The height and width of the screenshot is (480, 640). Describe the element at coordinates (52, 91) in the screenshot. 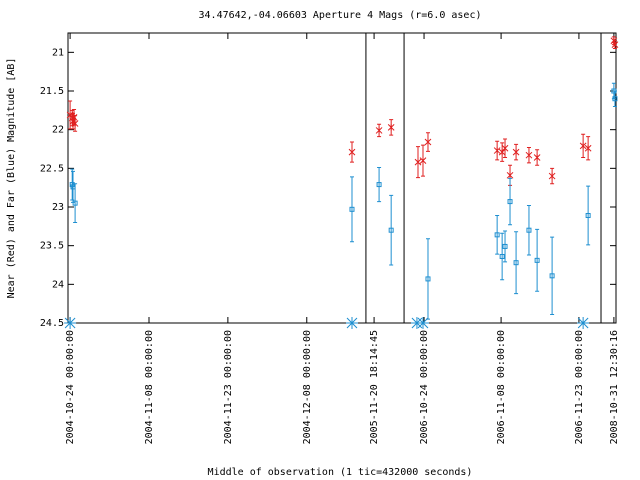

I see `y-tick-label: 21.5` at that location.